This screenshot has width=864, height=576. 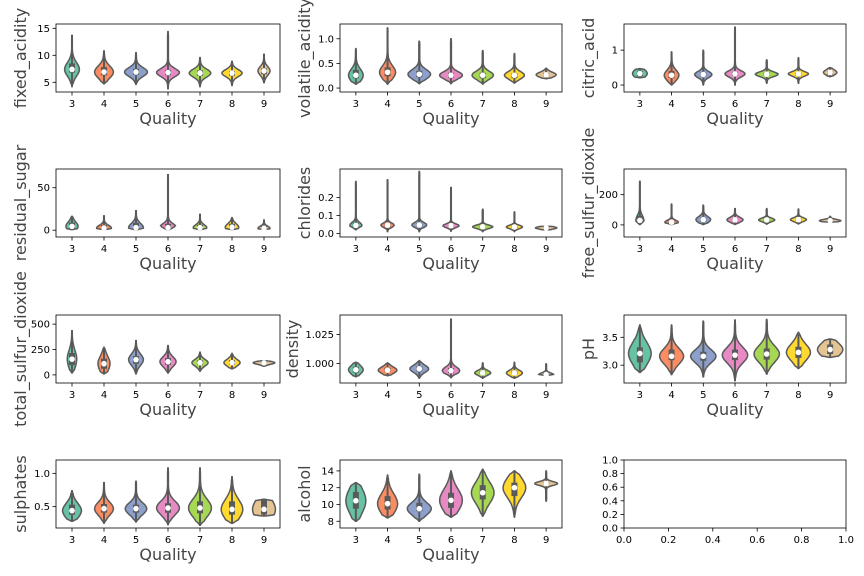 What do you see at coordinates (304, 493) in the screenshot?
I see `y-axis-label: alcohol` at bounding box center [304, 493].